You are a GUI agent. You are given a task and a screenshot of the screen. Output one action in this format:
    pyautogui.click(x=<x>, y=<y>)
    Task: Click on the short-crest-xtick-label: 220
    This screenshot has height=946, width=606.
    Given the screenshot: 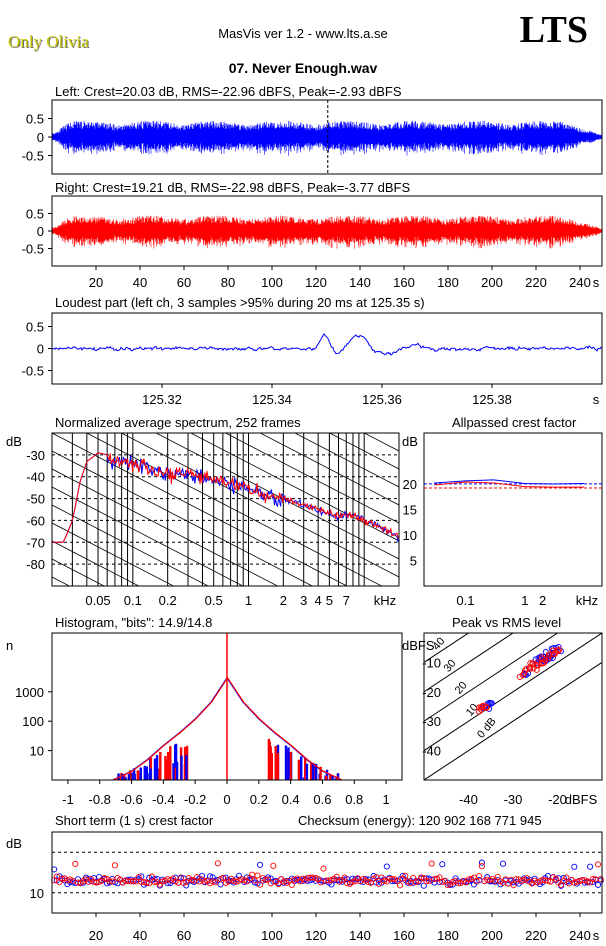 What is the action you would take?
    pyautogui.click(x=536, y=935)
    